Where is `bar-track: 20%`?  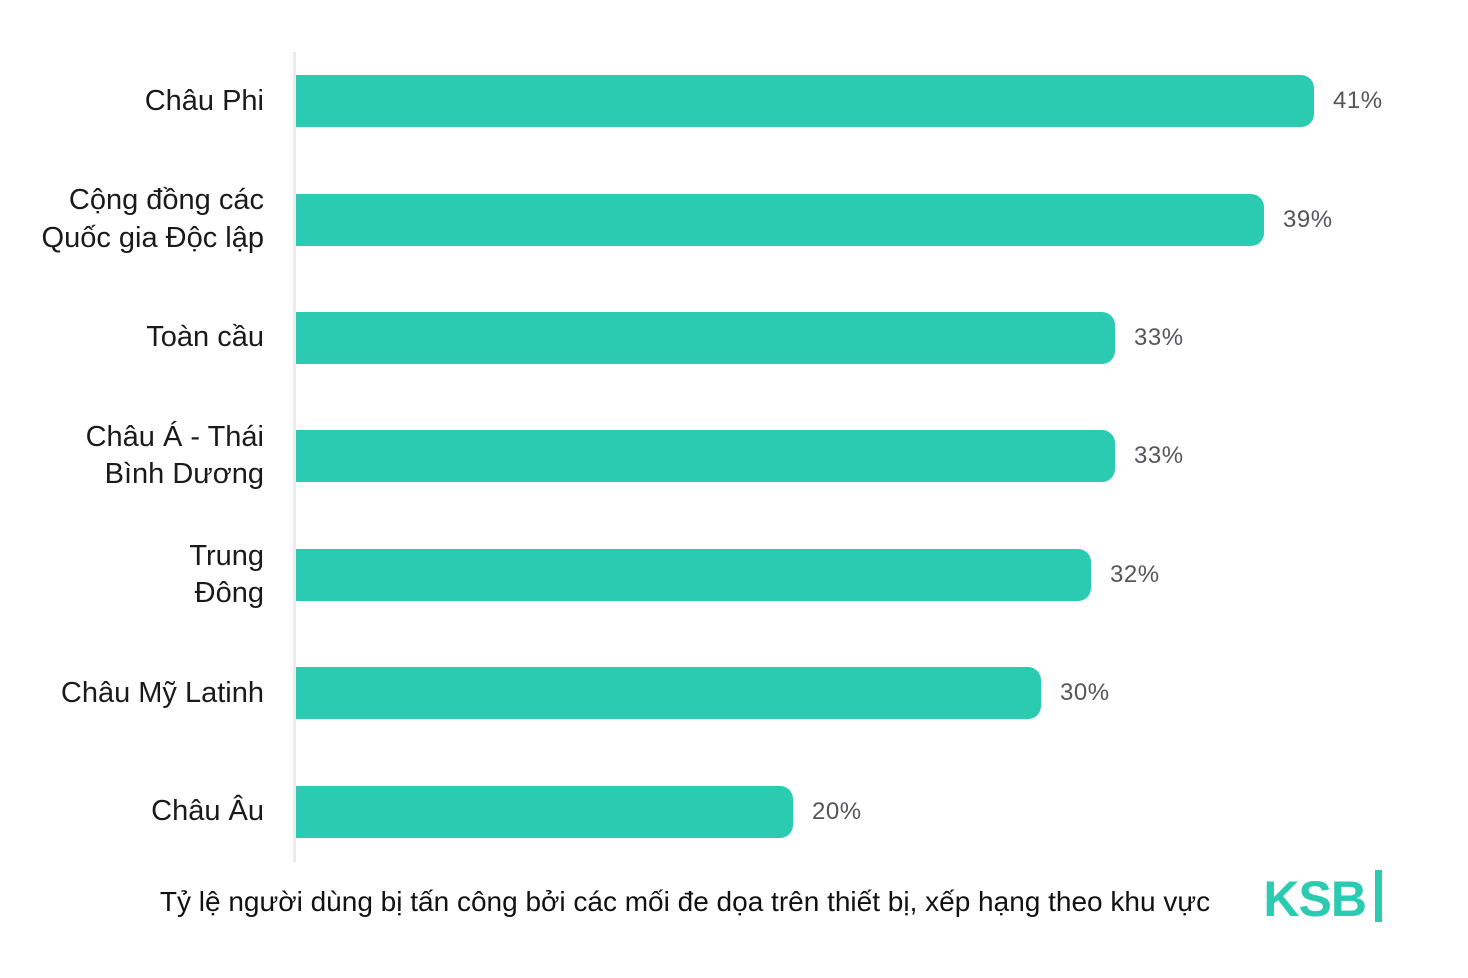 bar-track: 20% is located at coordinates (882, 811).